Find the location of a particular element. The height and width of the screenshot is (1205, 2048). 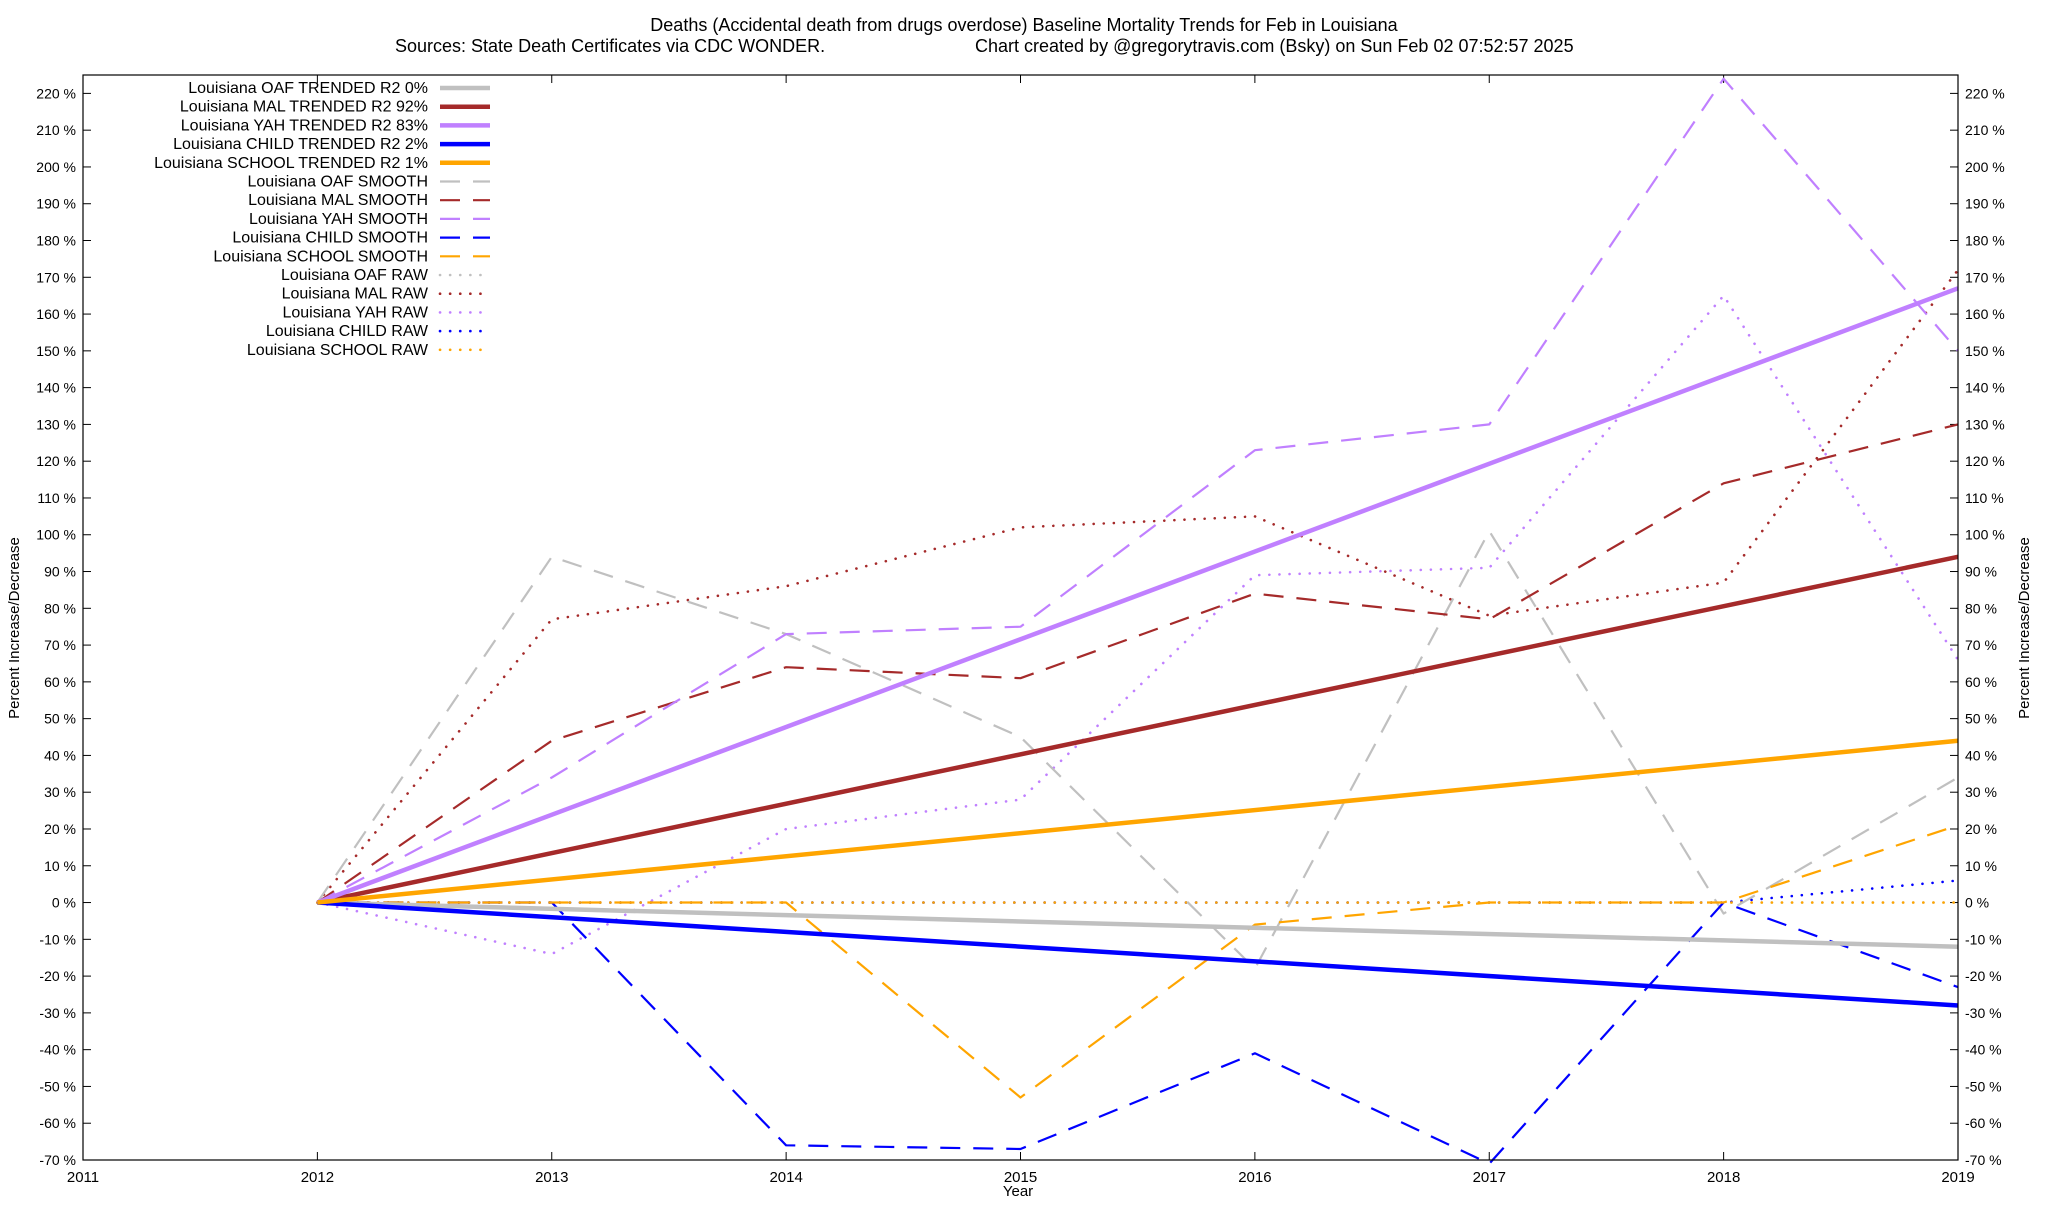

y-tick-label: 150 % is located at coordinates (56, 351).